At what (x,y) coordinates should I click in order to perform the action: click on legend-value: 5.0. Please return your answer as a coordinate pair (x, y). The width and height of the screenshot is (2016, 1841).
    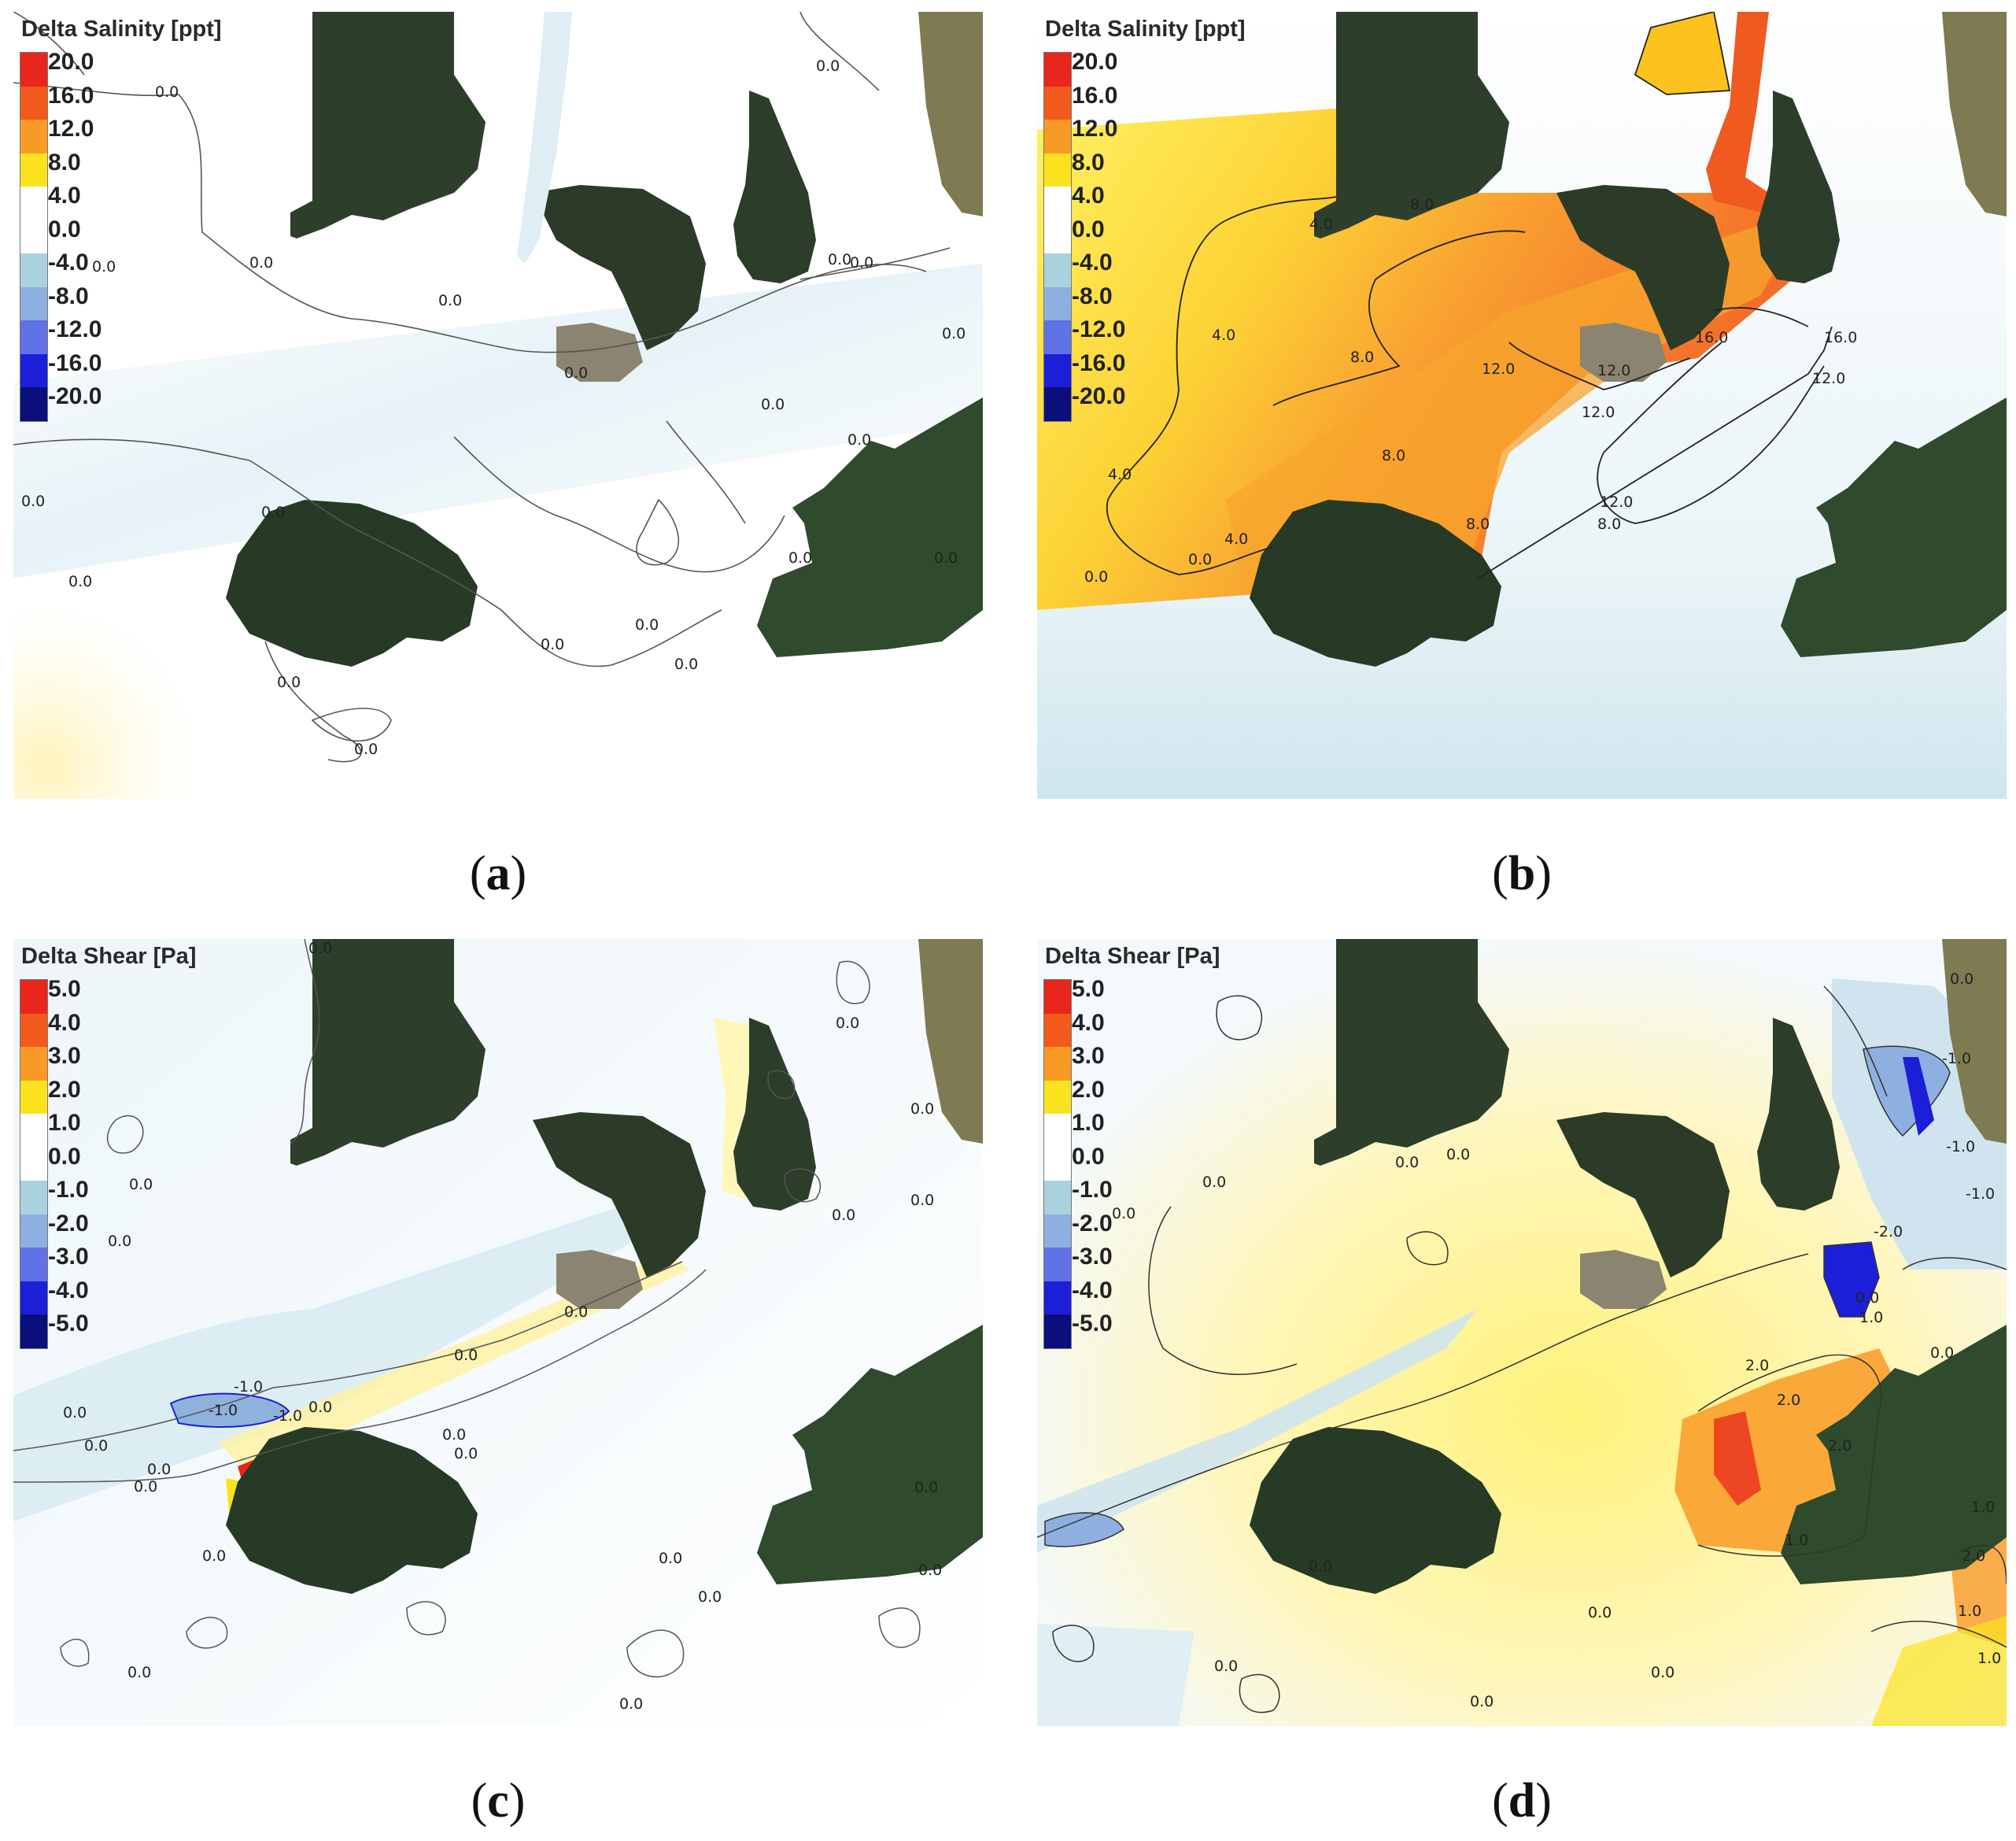
    Looking at the image, I should click on (64, 989).